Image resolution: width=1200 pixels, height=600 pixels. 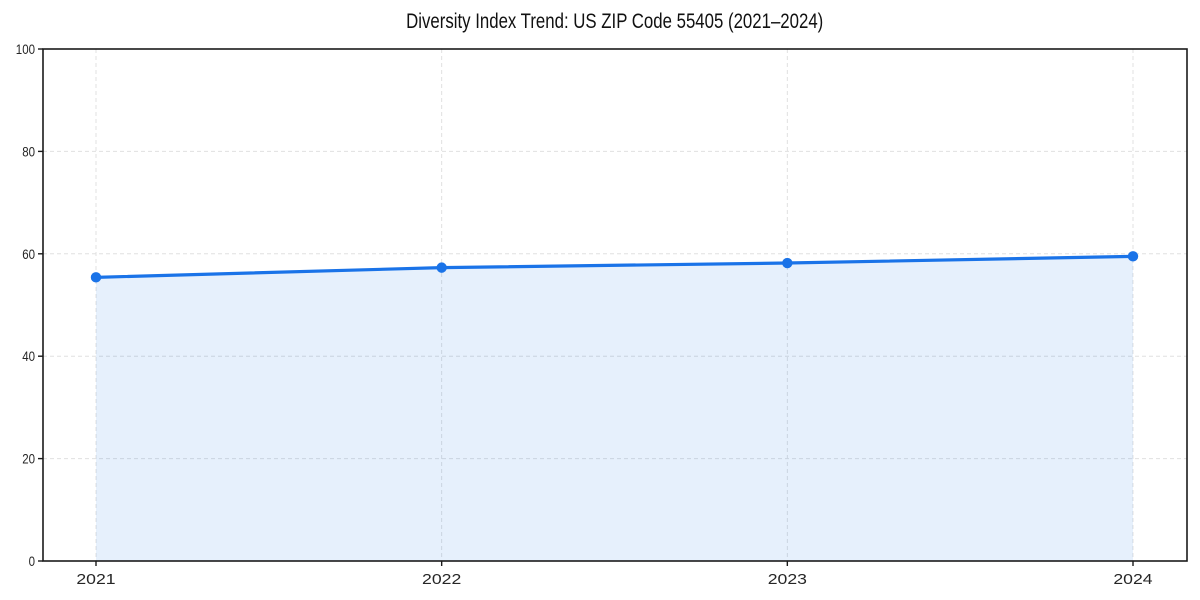 What do you see at coordinates (441, 267) in the screenshot?
I see `data-point-2022` at bounding box center [441, 267].